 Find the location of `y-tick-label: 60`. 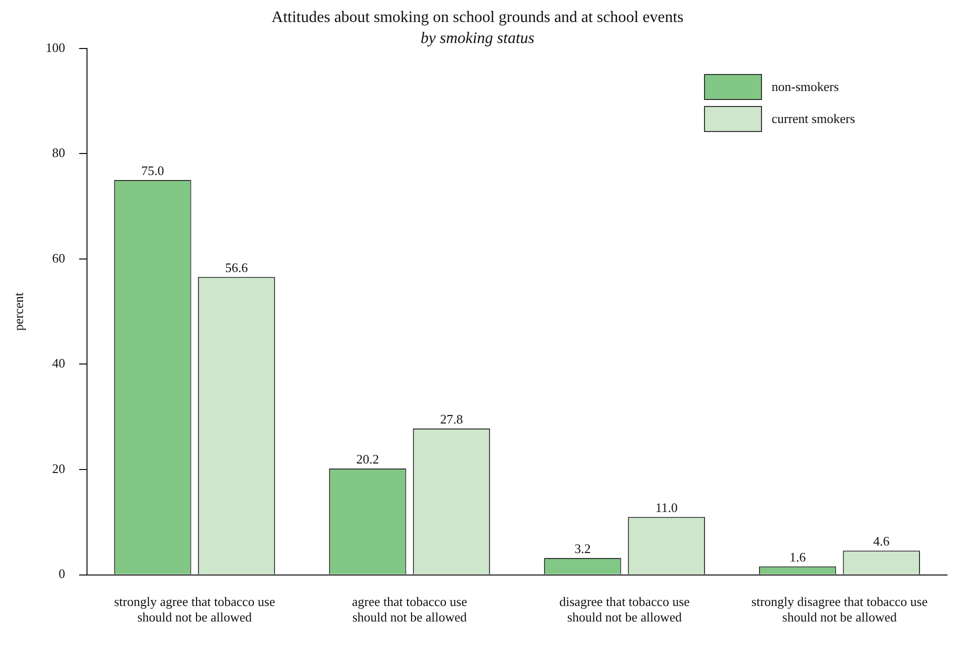

y-tick-label: 60 is located at coordinates (59, 258).